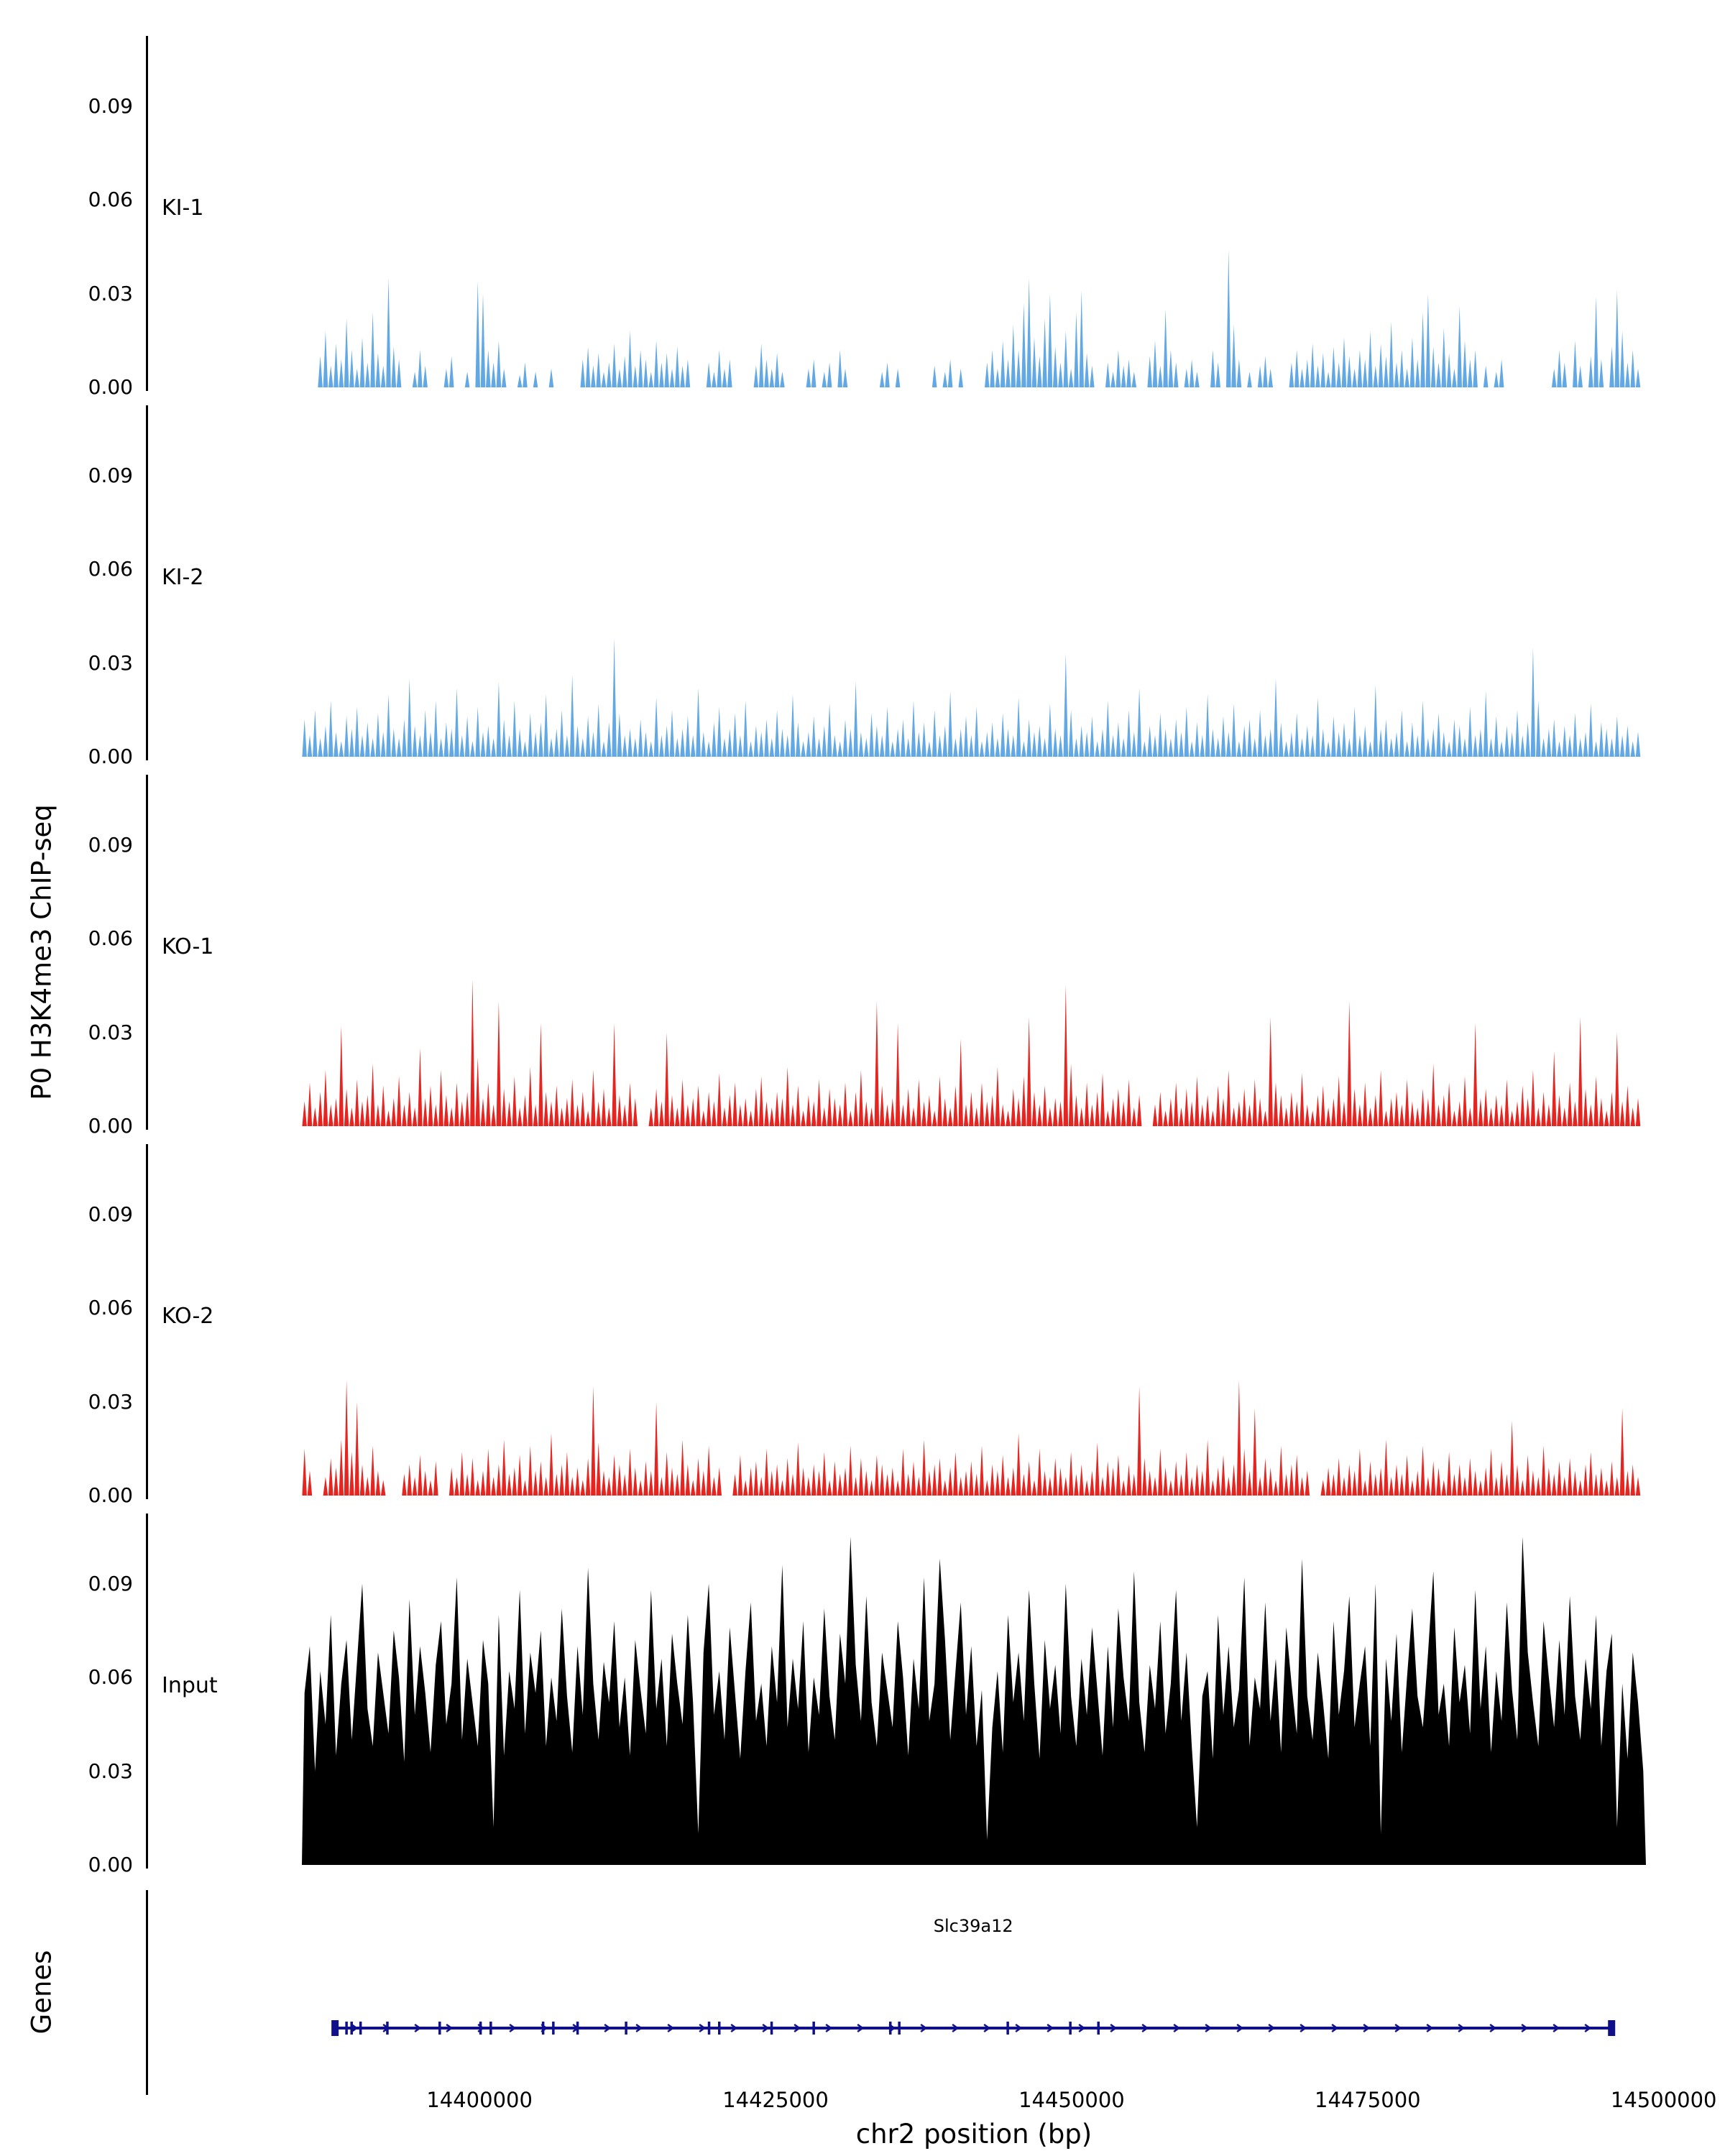  I want to click on x-axis-title: chr2 position (bp), so click(973, 2135).